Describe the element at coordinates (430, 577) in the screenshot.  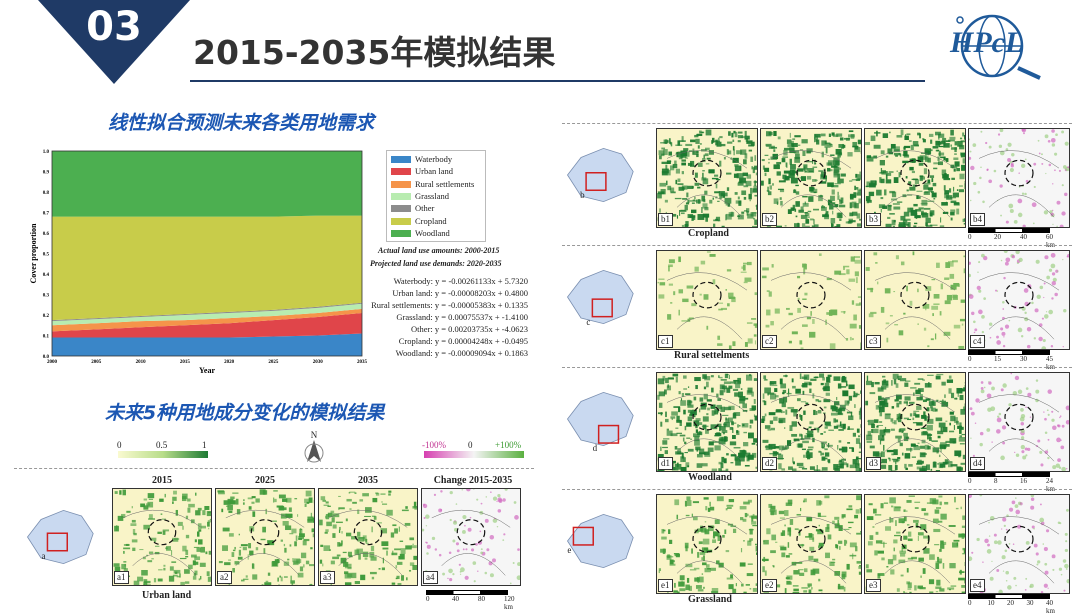
I see `panel-label: a4` at that location.